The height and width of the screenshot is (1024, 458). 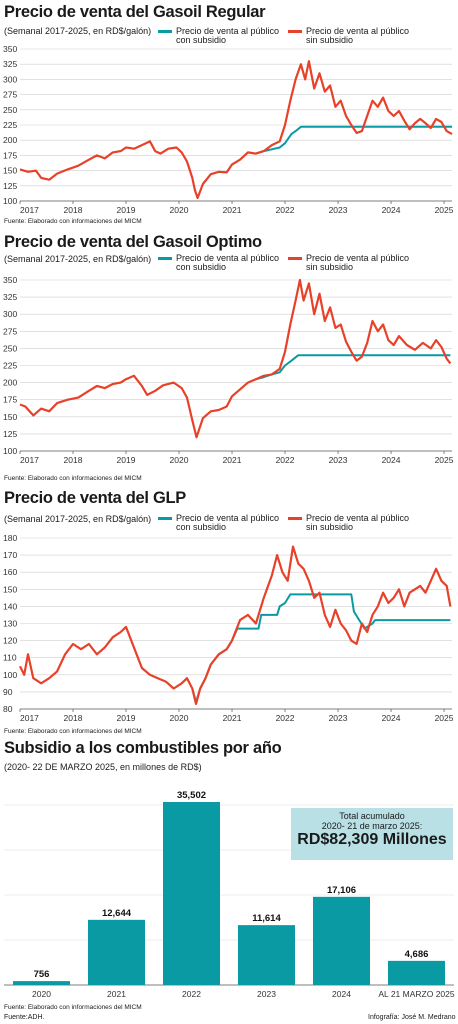 What do you see at coordinates (10, 555) in the screenshot?
I see `y-tick-label: 170` at bounding box center [10, 555].